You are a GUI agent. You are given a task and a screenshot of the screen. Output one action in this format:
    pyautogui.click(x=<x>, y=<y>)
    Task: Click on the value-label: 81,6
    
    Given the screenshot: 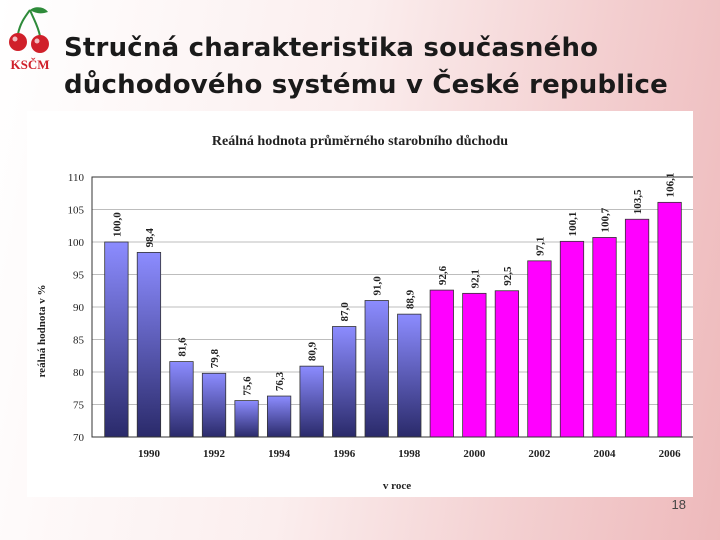 What is the action you would take?
    pyautogui.click(x=182, y=347)
    